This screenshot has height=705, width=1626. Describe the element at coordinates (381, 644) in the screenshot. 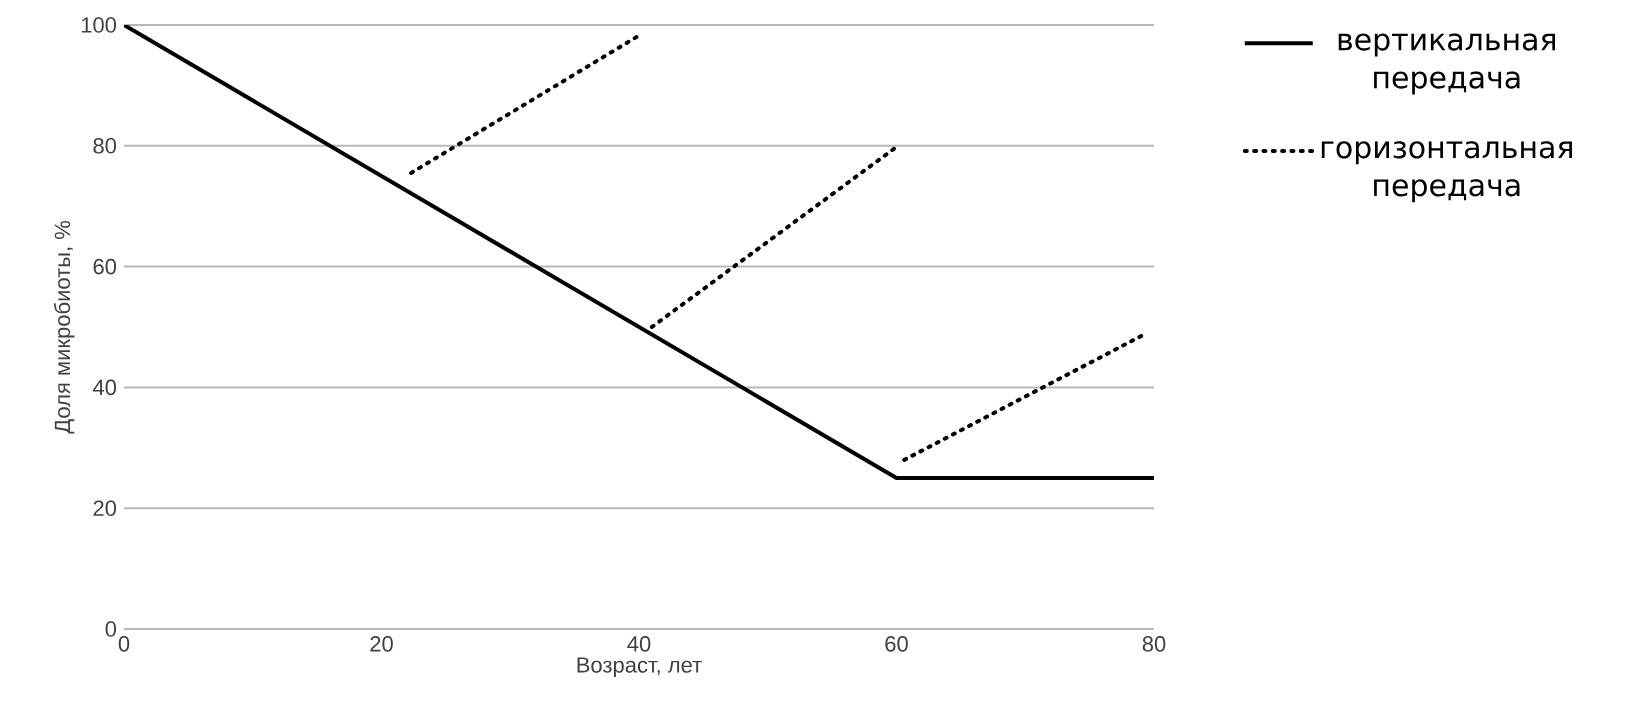

I see `x-tick-label: 20` at that location.